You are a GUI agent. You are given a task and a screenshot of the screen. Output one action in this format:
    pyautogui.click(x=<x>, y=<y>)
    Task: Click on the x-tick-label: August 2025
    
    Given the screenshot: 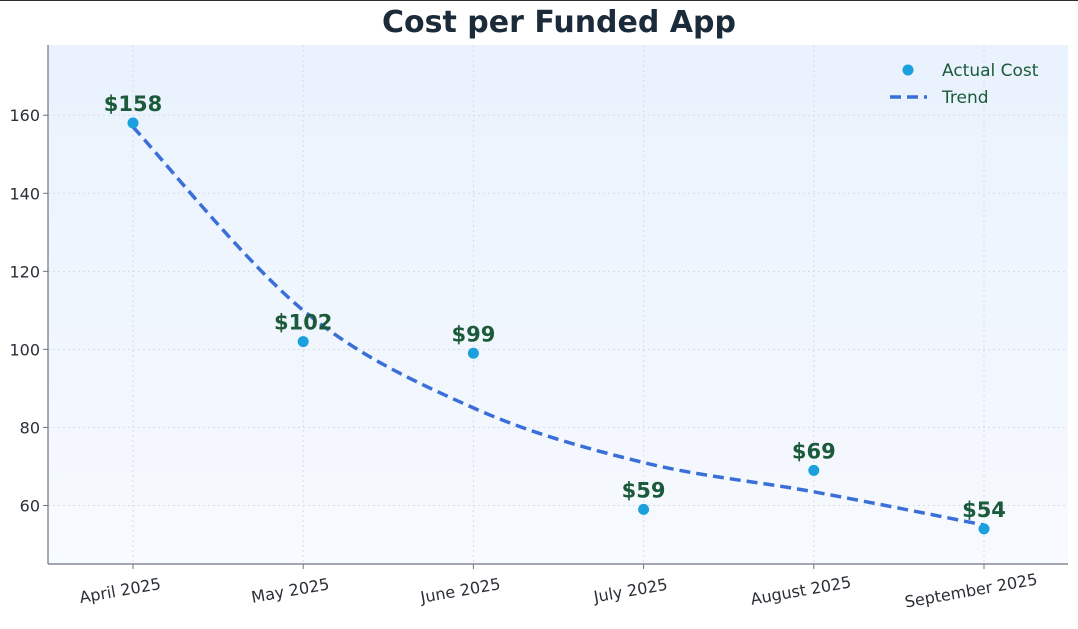 What is the action you would take?
    pyautogui.click(x=801, y=590)
    